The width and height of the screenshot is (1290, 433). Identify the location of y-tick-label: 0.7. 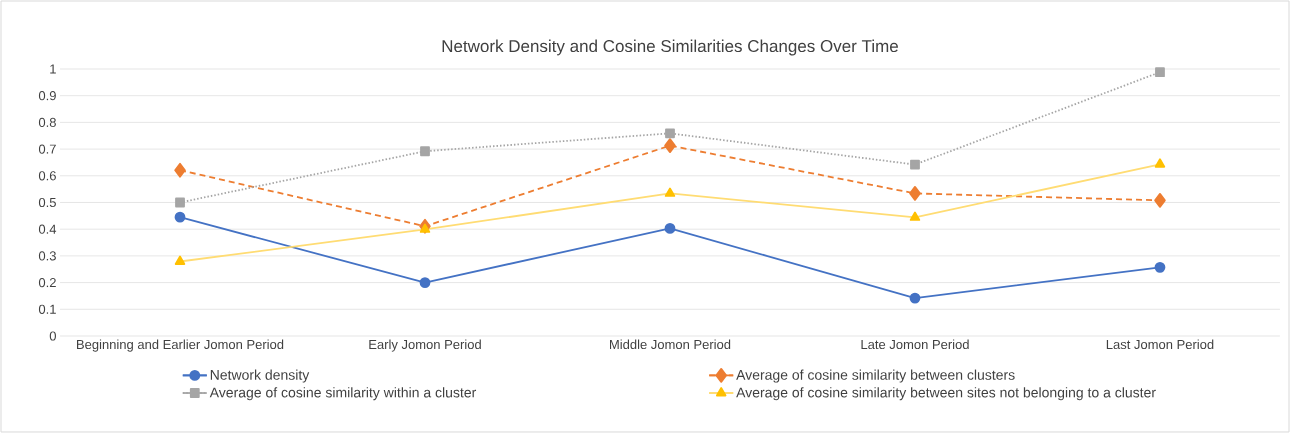
(47, 149).